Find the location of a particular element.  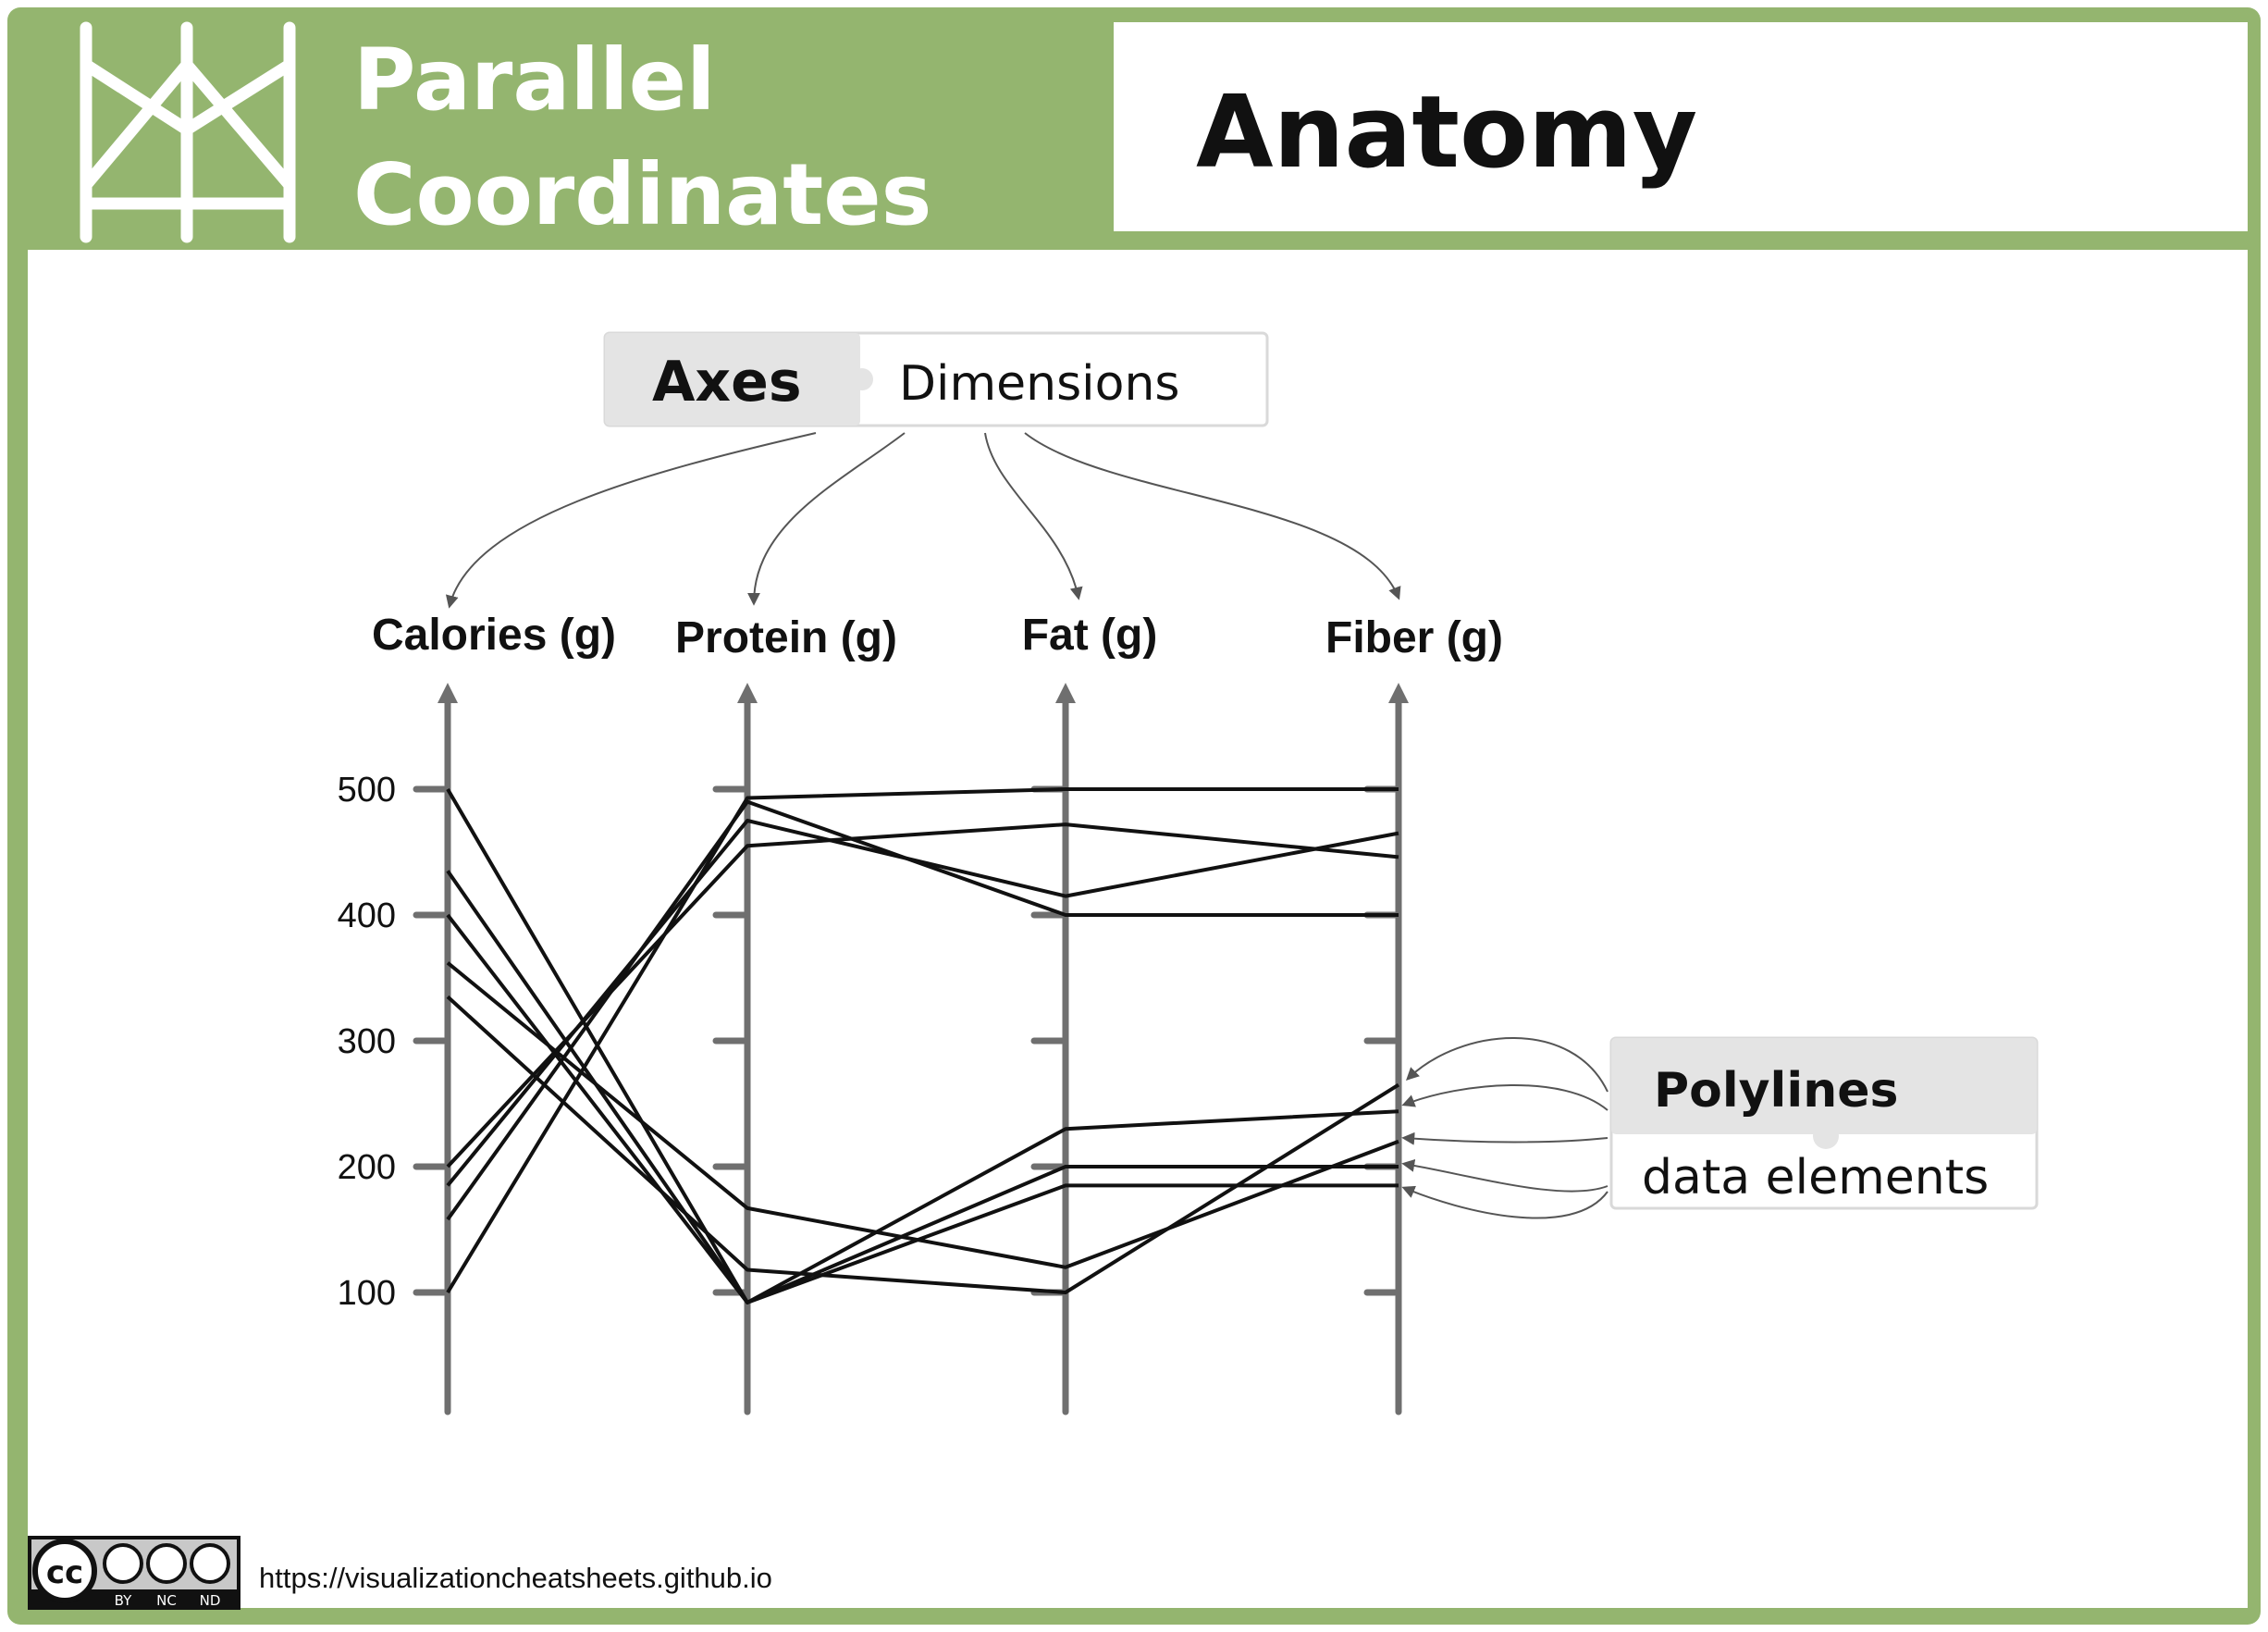

axes-term: Axes is located at coordinates (727, 382).